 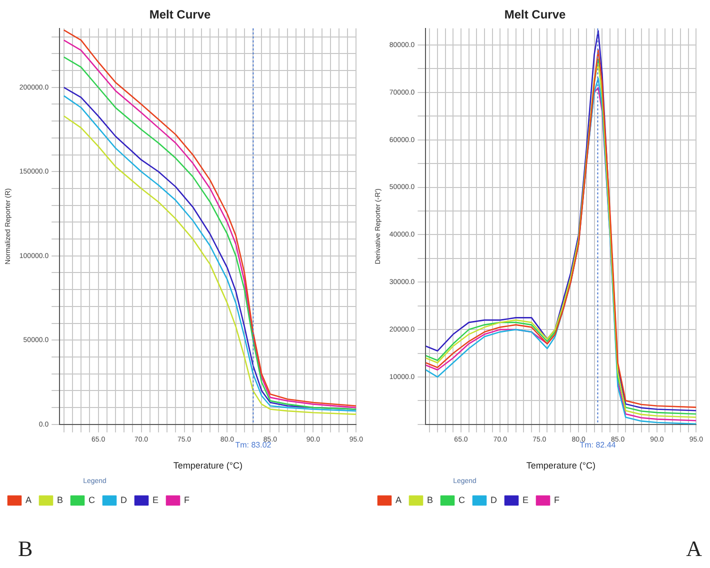 What do you see at coordinates (694, 549) in the screenshot?
I see `text: A` at bounding box center [694, 549].